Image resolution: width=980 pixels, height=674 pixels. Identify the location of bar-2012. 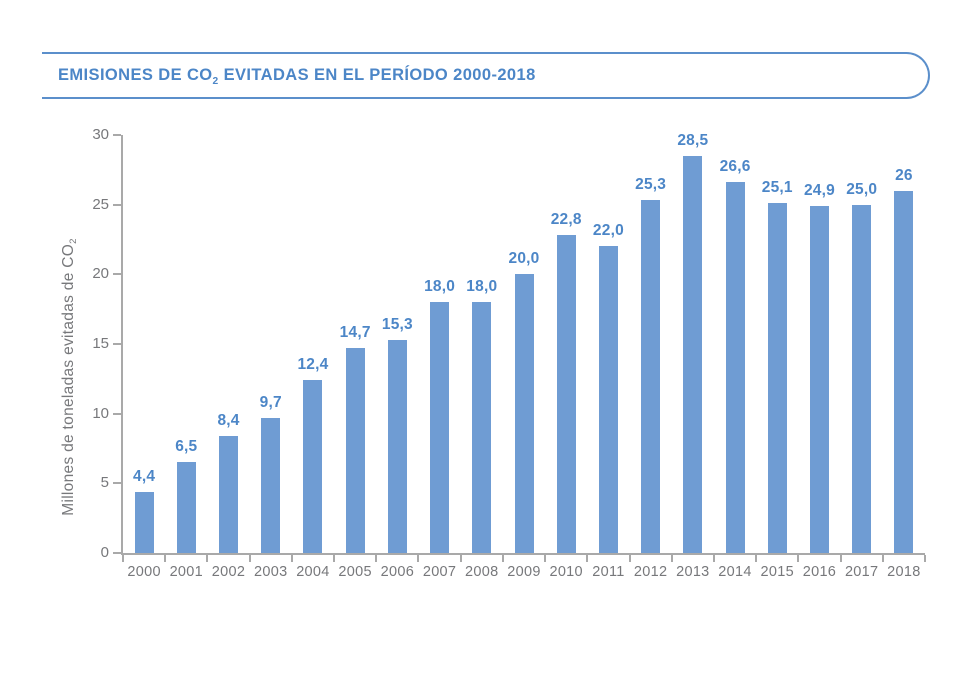
(651, 376).